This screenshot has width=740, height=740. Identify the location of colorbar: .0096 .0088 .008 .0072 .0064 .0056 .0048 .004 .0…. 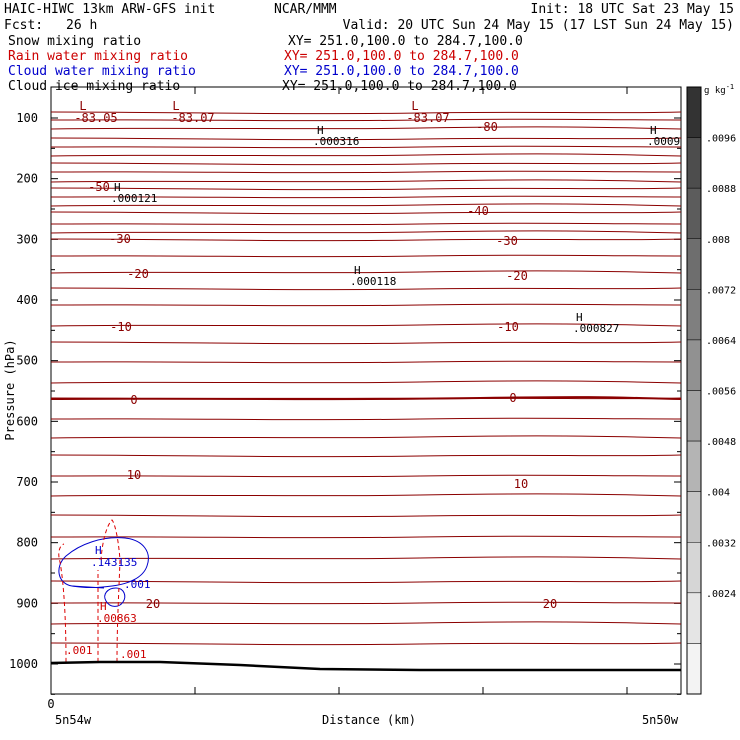
(711, 390).